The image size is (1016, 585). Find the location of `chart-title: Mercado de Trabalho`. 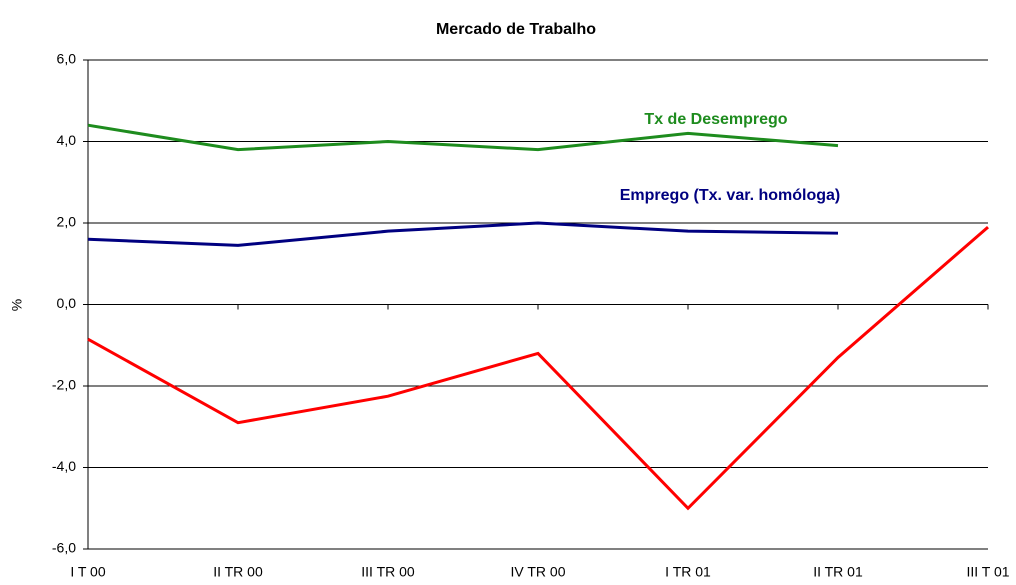

chart-title: Mercado de Trabalho is located at coordinates (516, 29).